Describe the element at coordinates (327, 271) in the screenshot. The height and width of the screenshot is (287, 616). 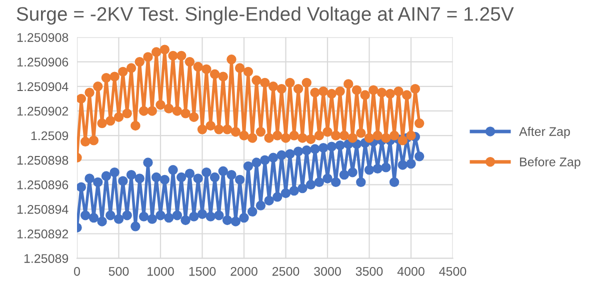
I see `x-tick-label: 3000` at that location.